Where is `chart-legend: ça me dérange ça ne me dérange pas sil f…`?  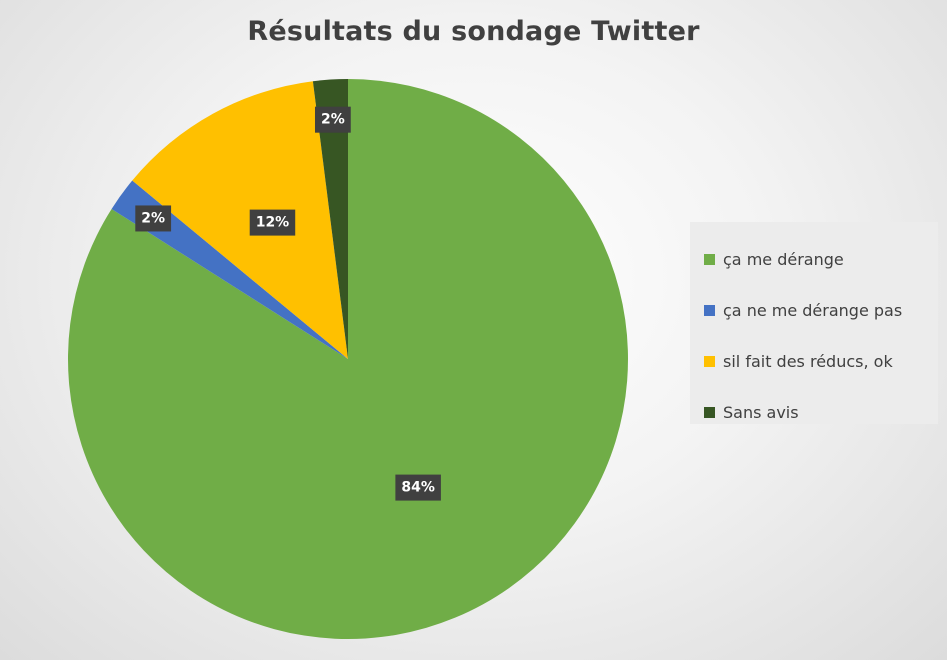
chart-legend: ça me dérange ça ne me dérange pas sil f… is located at coordinates (814, 323).